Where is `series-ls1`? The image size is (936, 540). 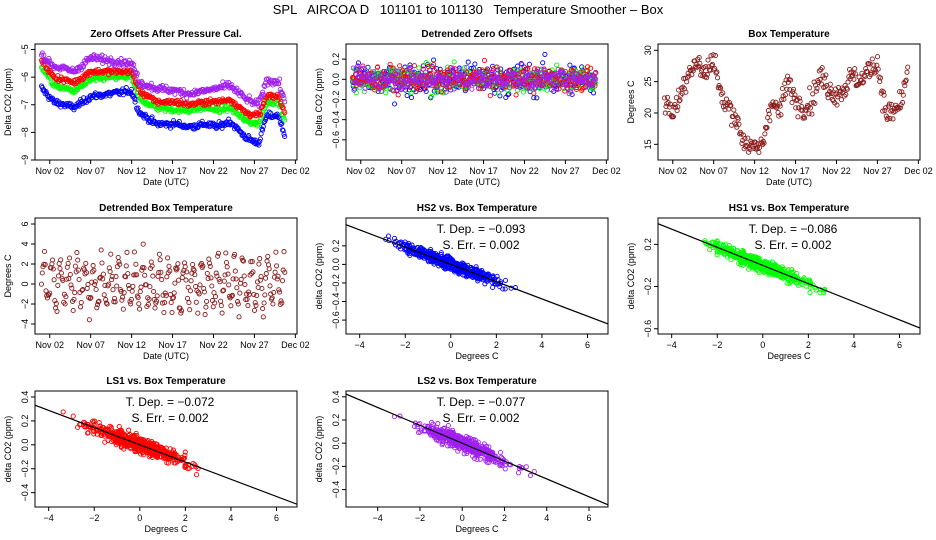 series-ls1 is located at coordinates (163, 88).